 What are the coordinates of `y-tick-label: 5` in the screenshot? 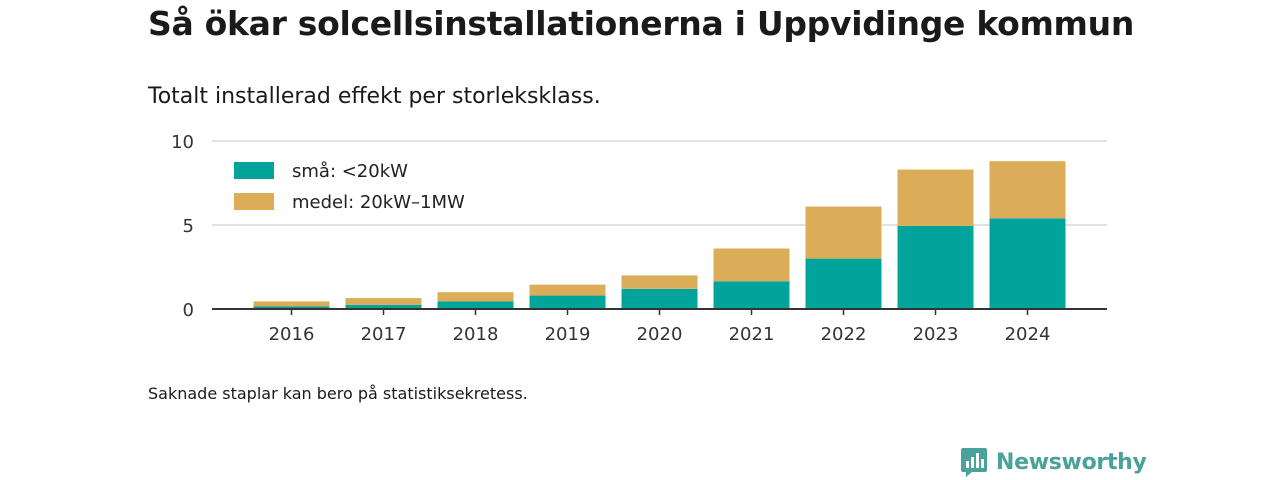 It's located at (188, 226).